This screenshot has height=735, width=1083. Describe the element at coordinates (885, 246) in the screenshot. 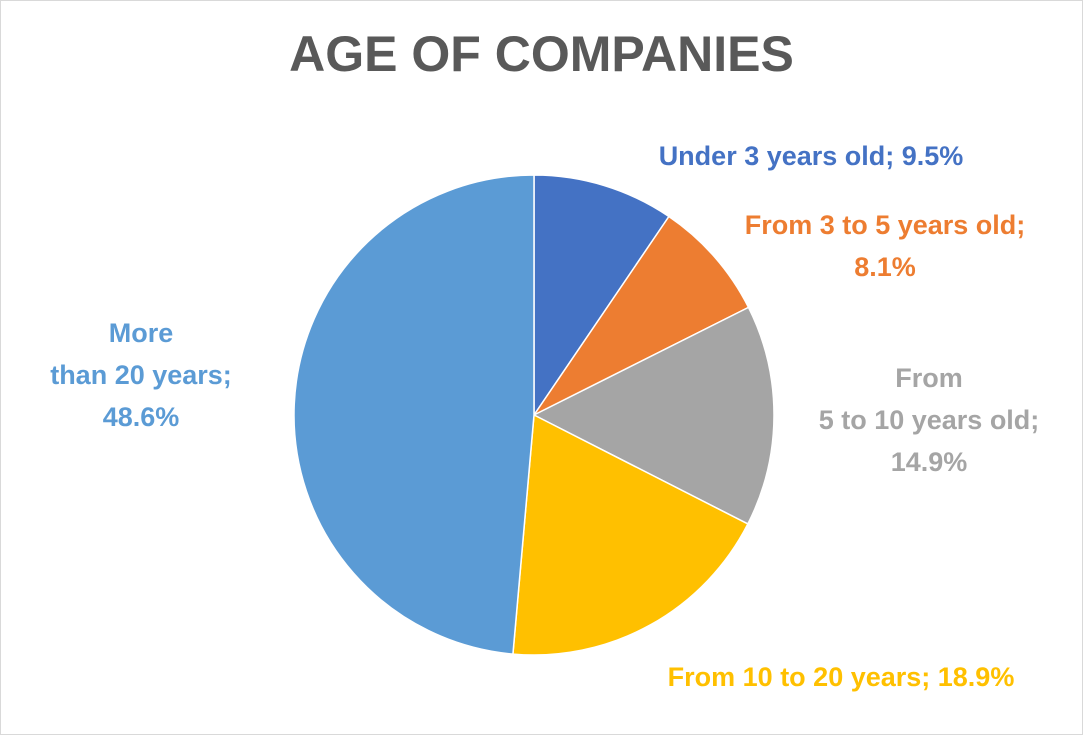

I see `data-label-3-to-5-years: From 3 to 5 years old; 8.1%` at that location.